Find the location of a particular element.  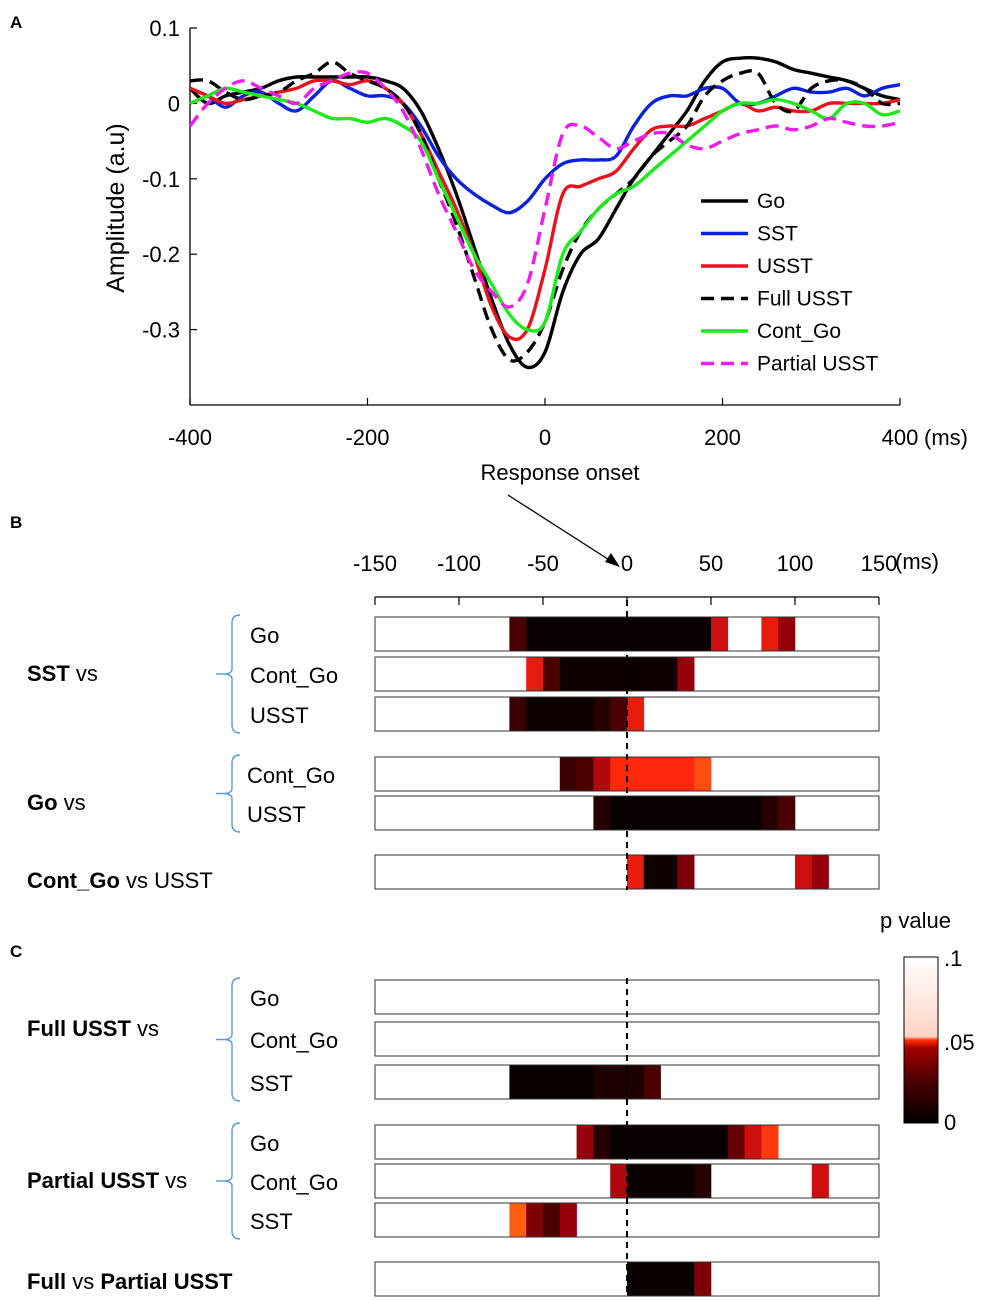

response-onset-arrow is located at coordinates (563, 530).